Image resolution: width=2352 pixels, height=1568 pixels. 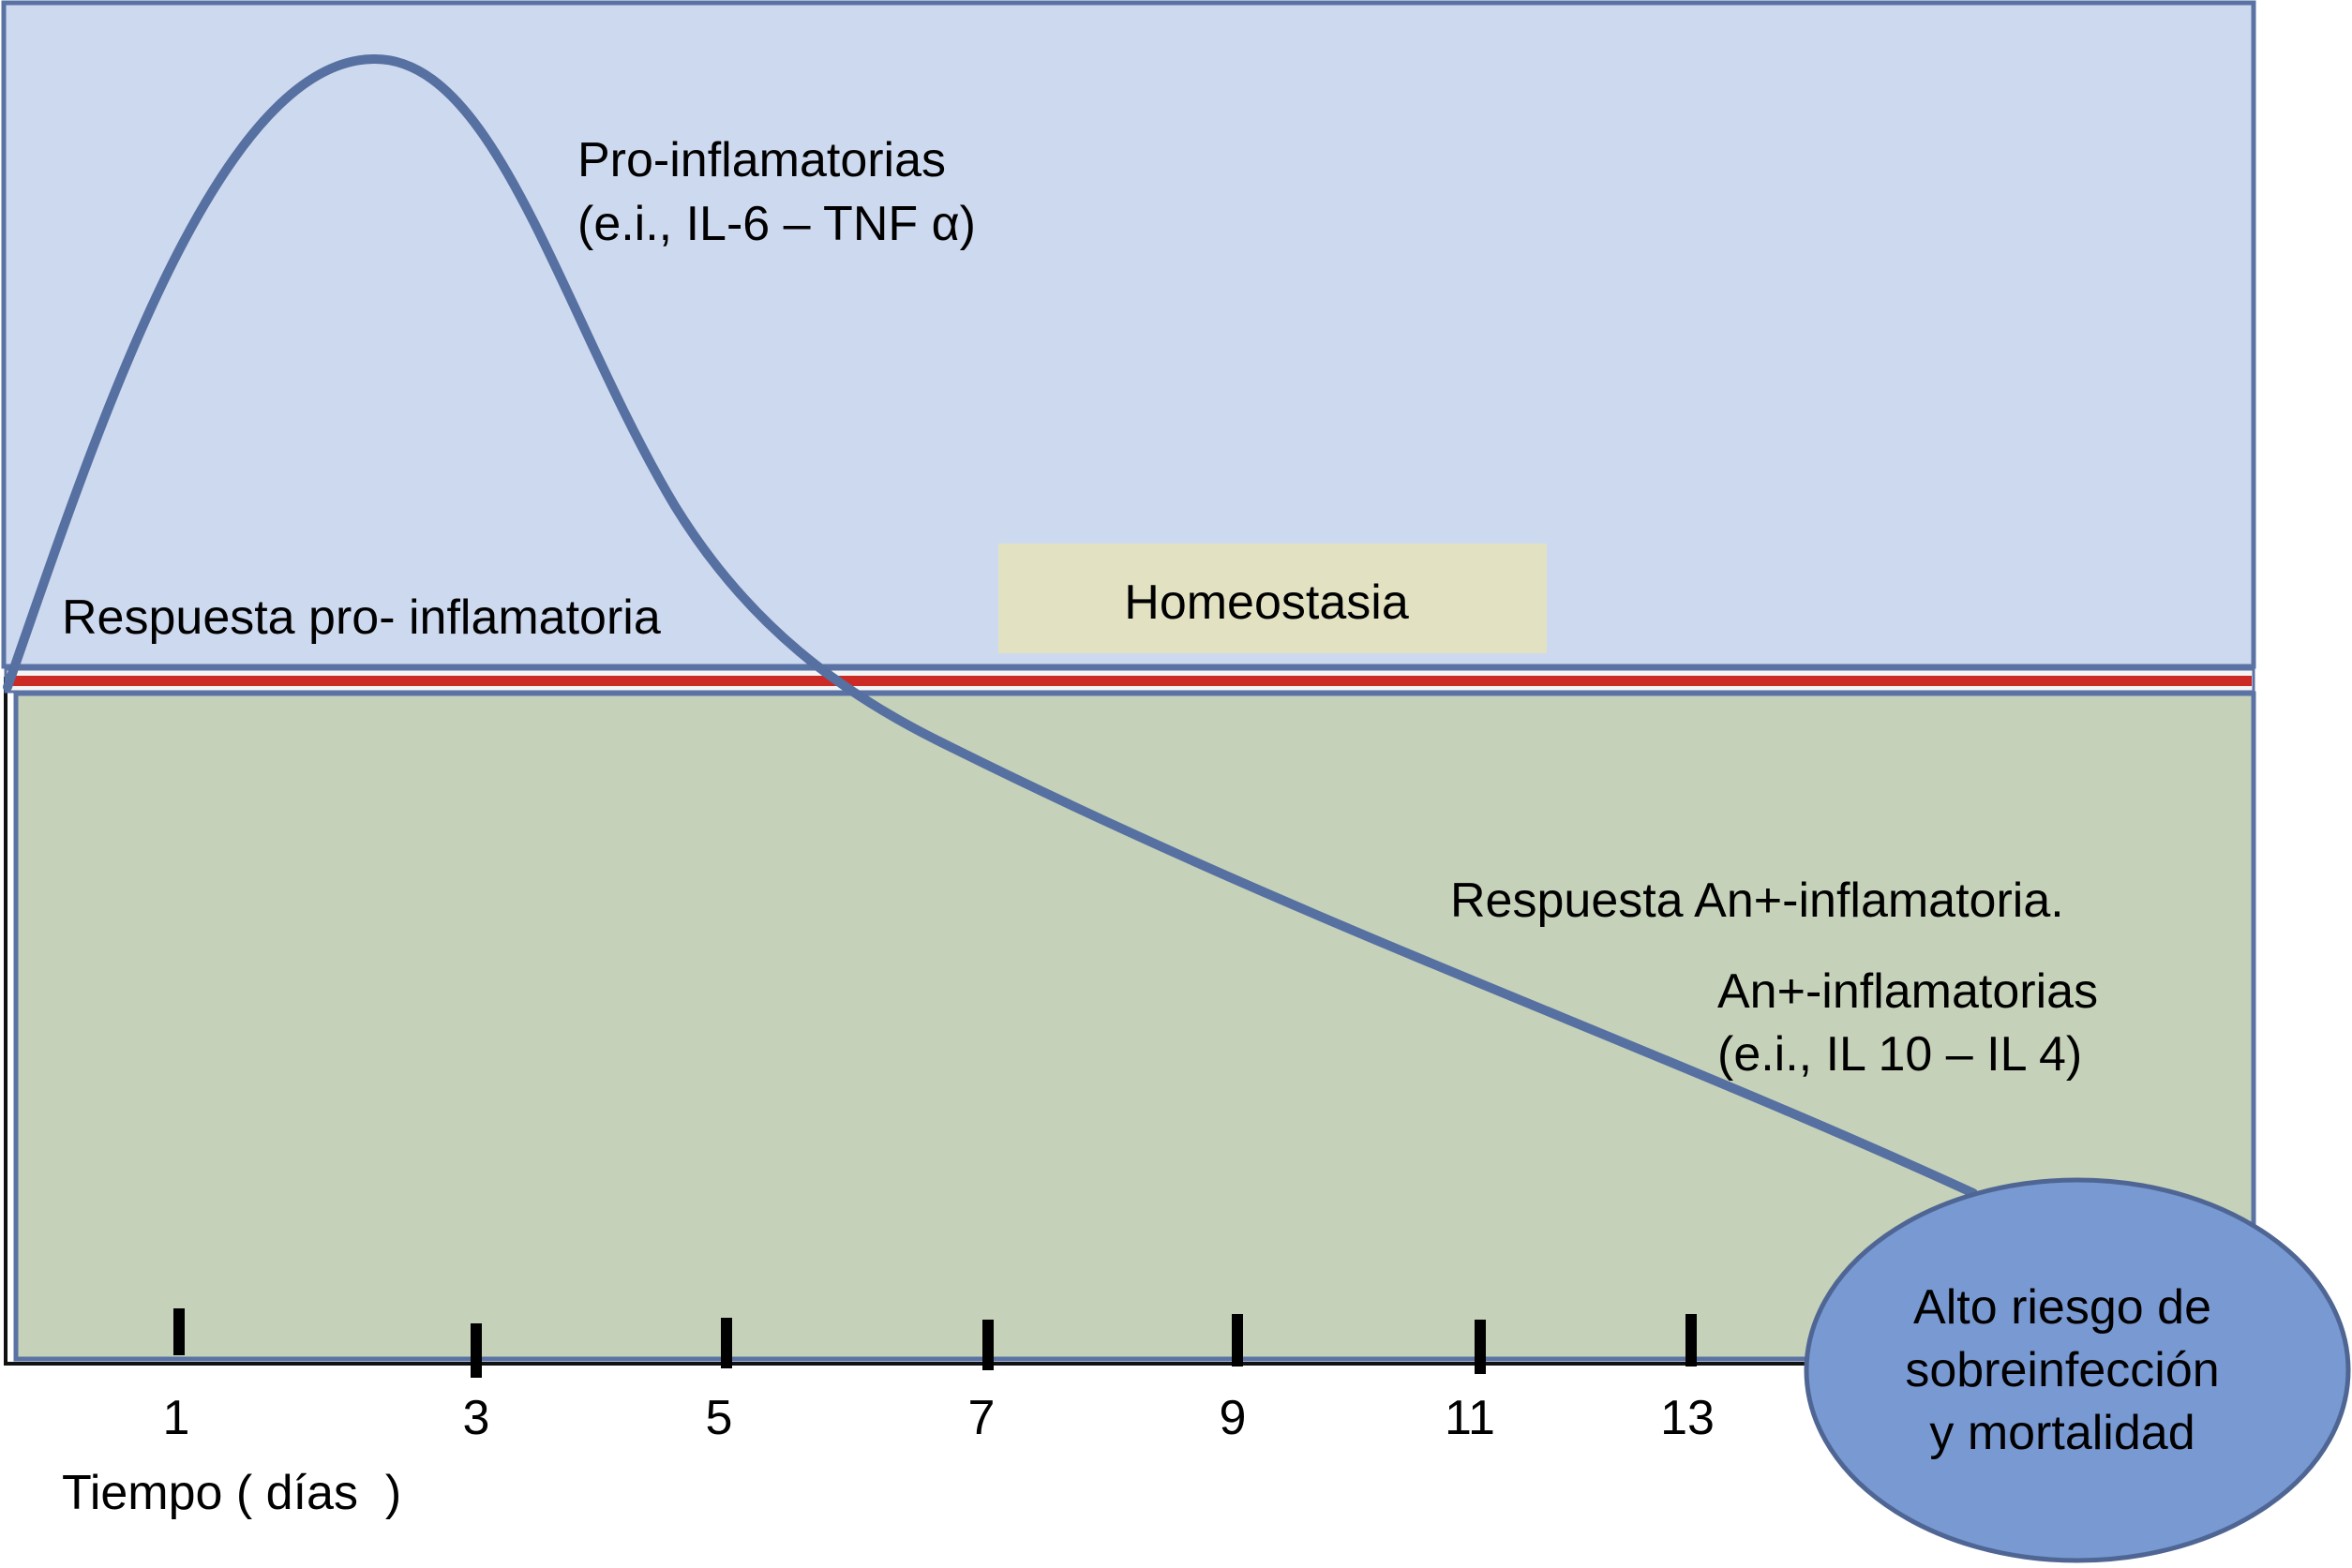 I want to click on tick-label: 11, so click(x=1470, y=1418).